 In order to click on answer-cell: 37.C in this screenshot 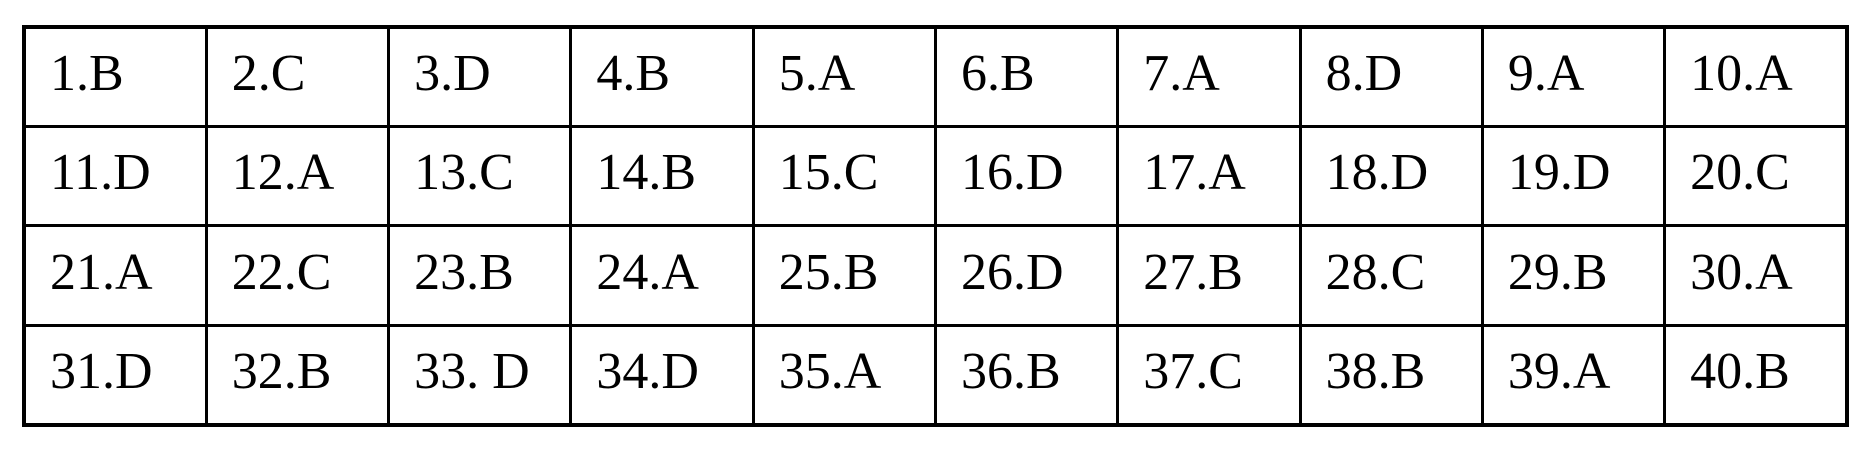, I will do `click(1209, 375)`.